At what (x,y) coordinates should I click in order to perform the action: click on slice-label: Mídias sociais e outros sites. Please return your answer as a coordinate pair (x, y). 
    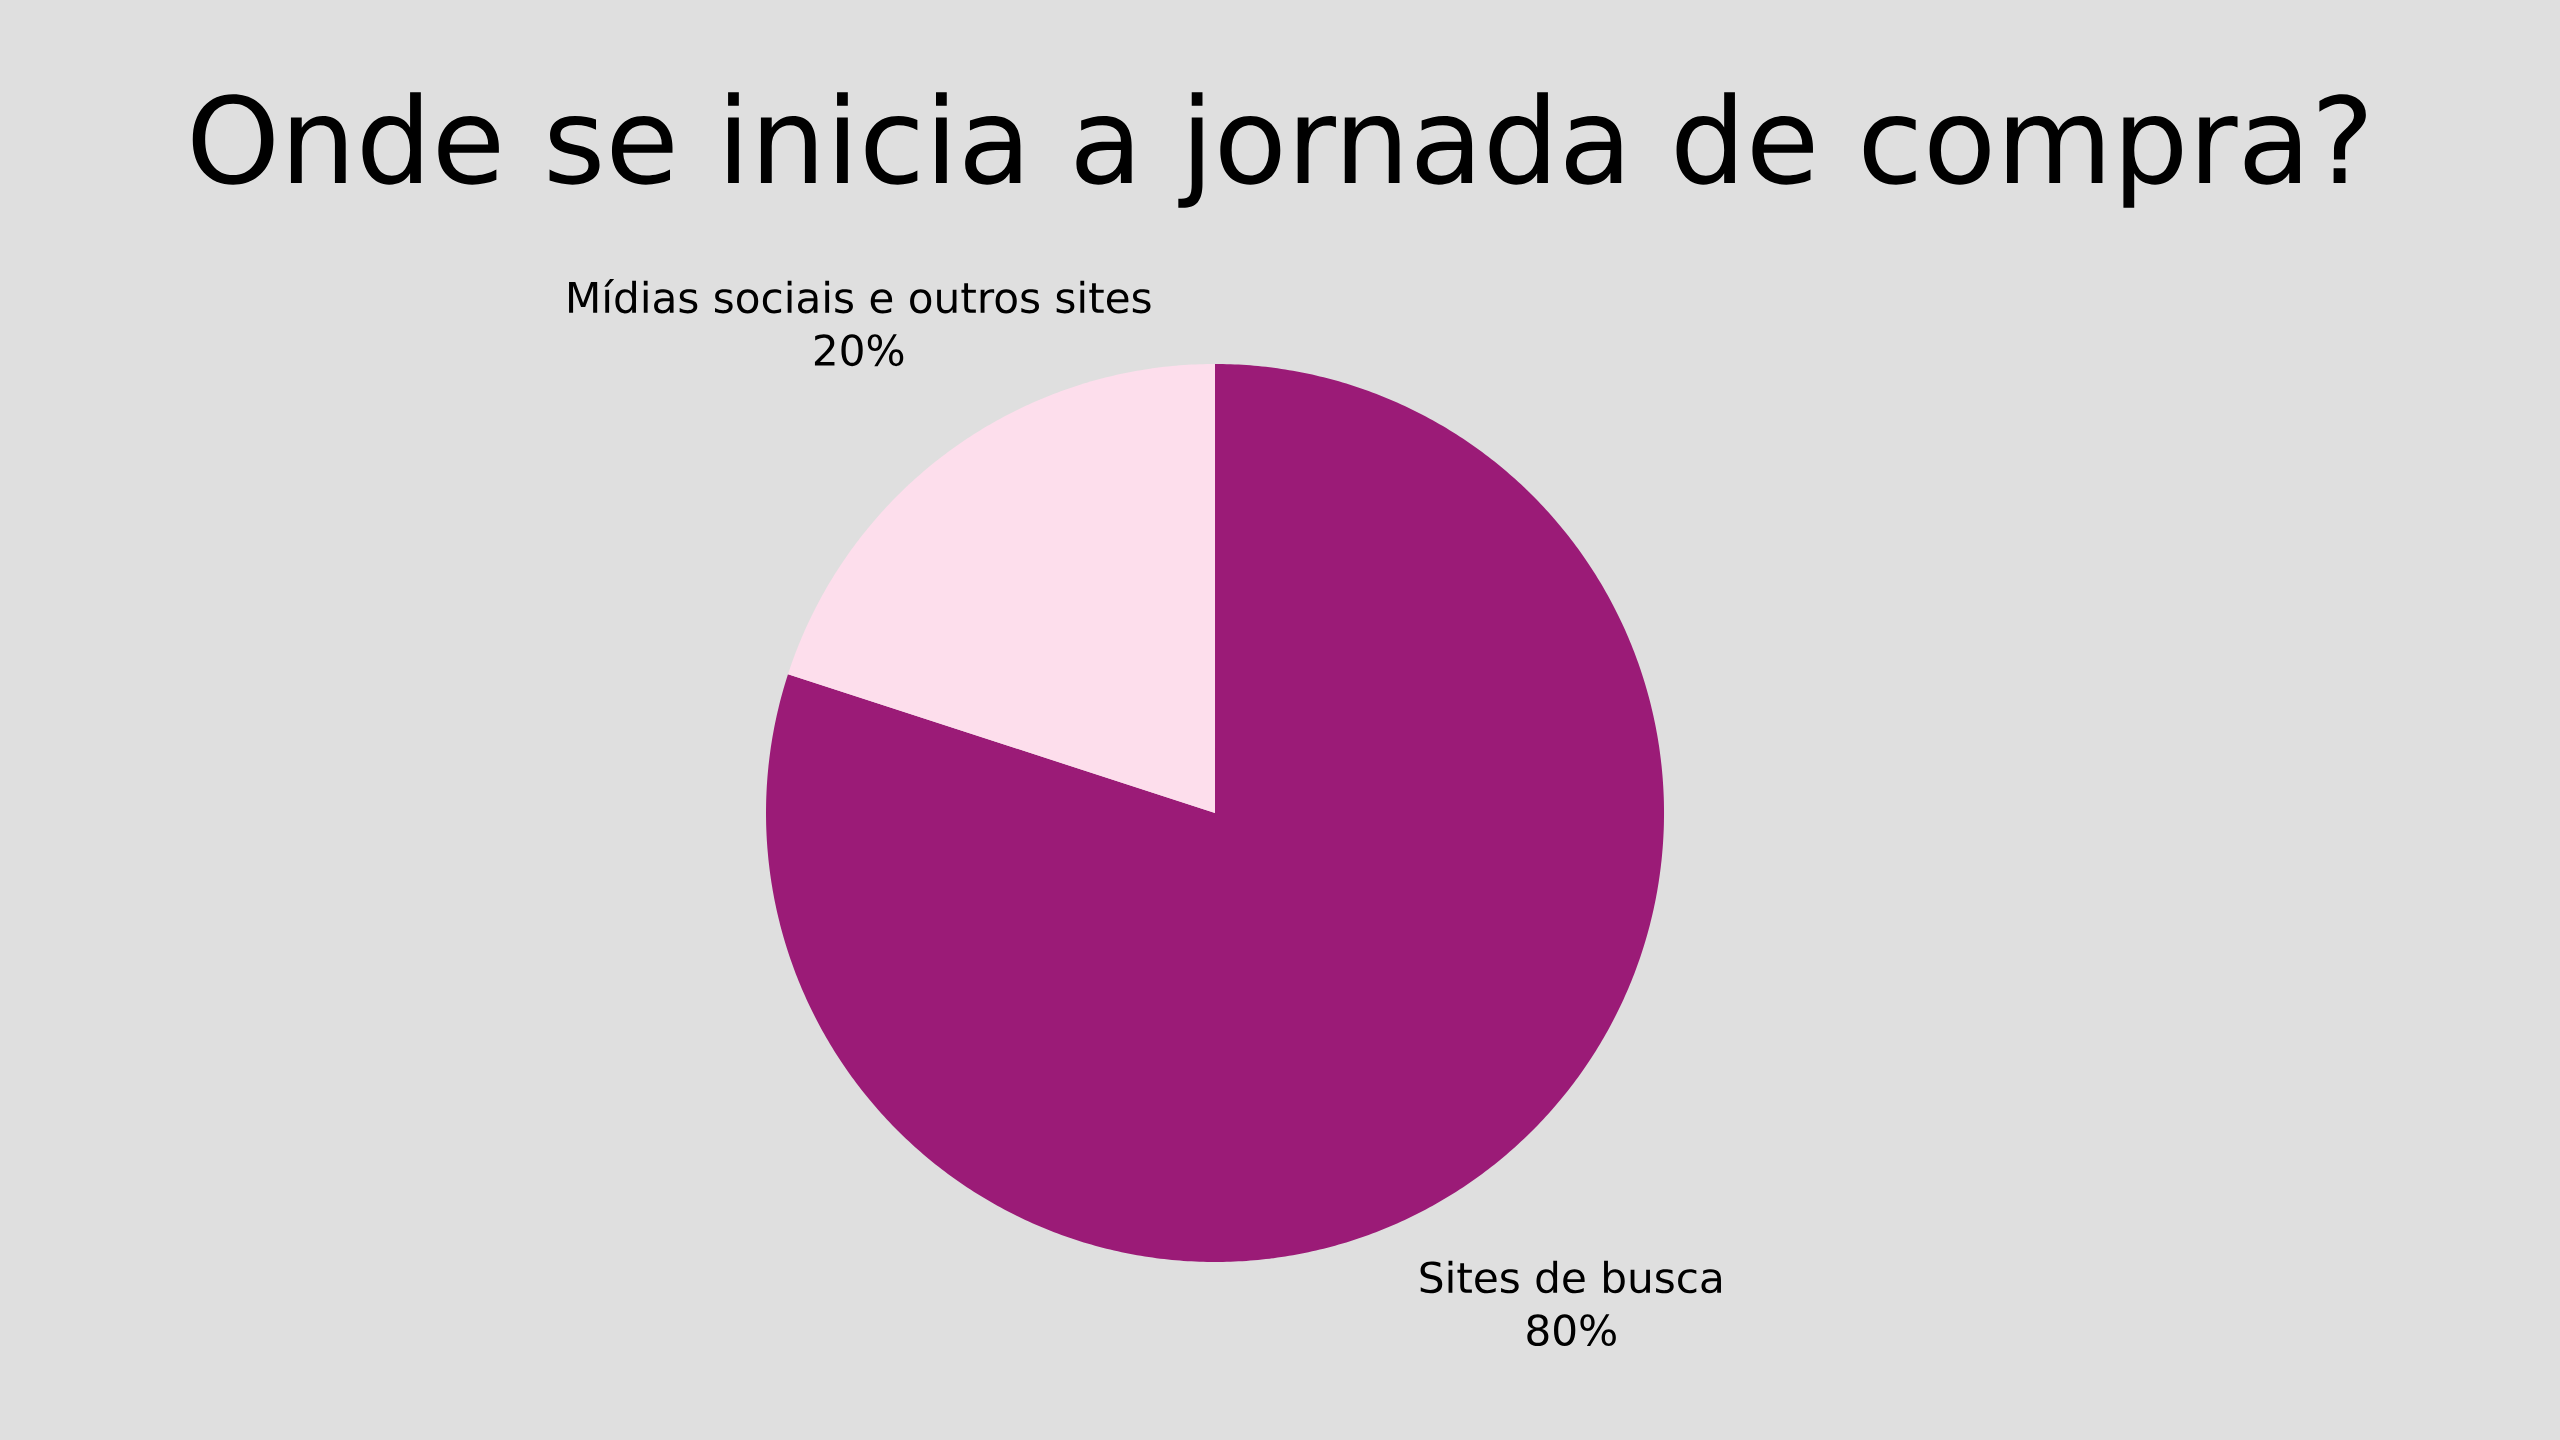
    Looking at the image, I should click on (860, 296).